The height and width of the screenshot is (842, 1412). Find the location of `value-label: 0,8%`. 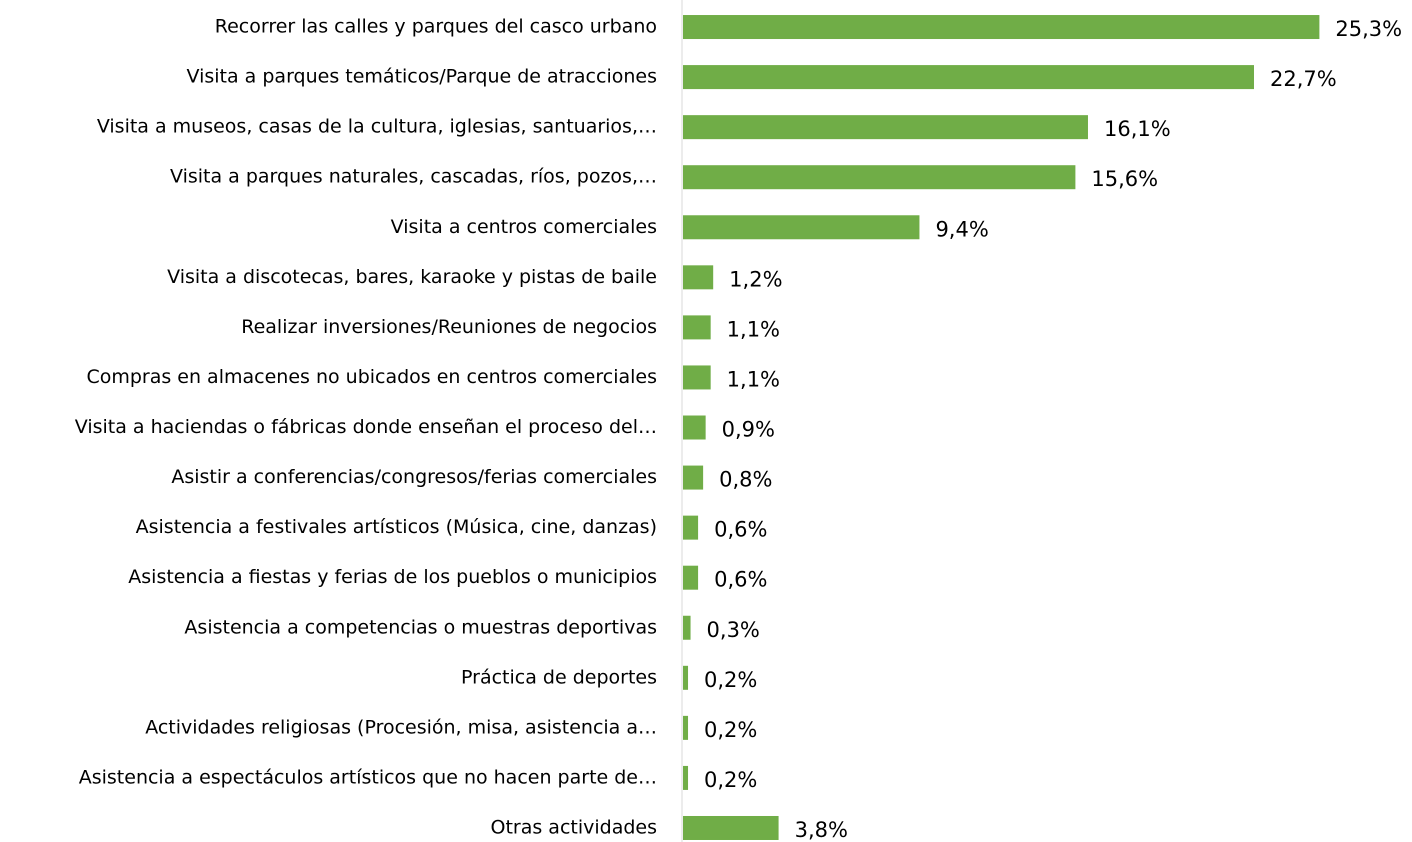

value-label: 0,8% is located at coordinates (745, 480).